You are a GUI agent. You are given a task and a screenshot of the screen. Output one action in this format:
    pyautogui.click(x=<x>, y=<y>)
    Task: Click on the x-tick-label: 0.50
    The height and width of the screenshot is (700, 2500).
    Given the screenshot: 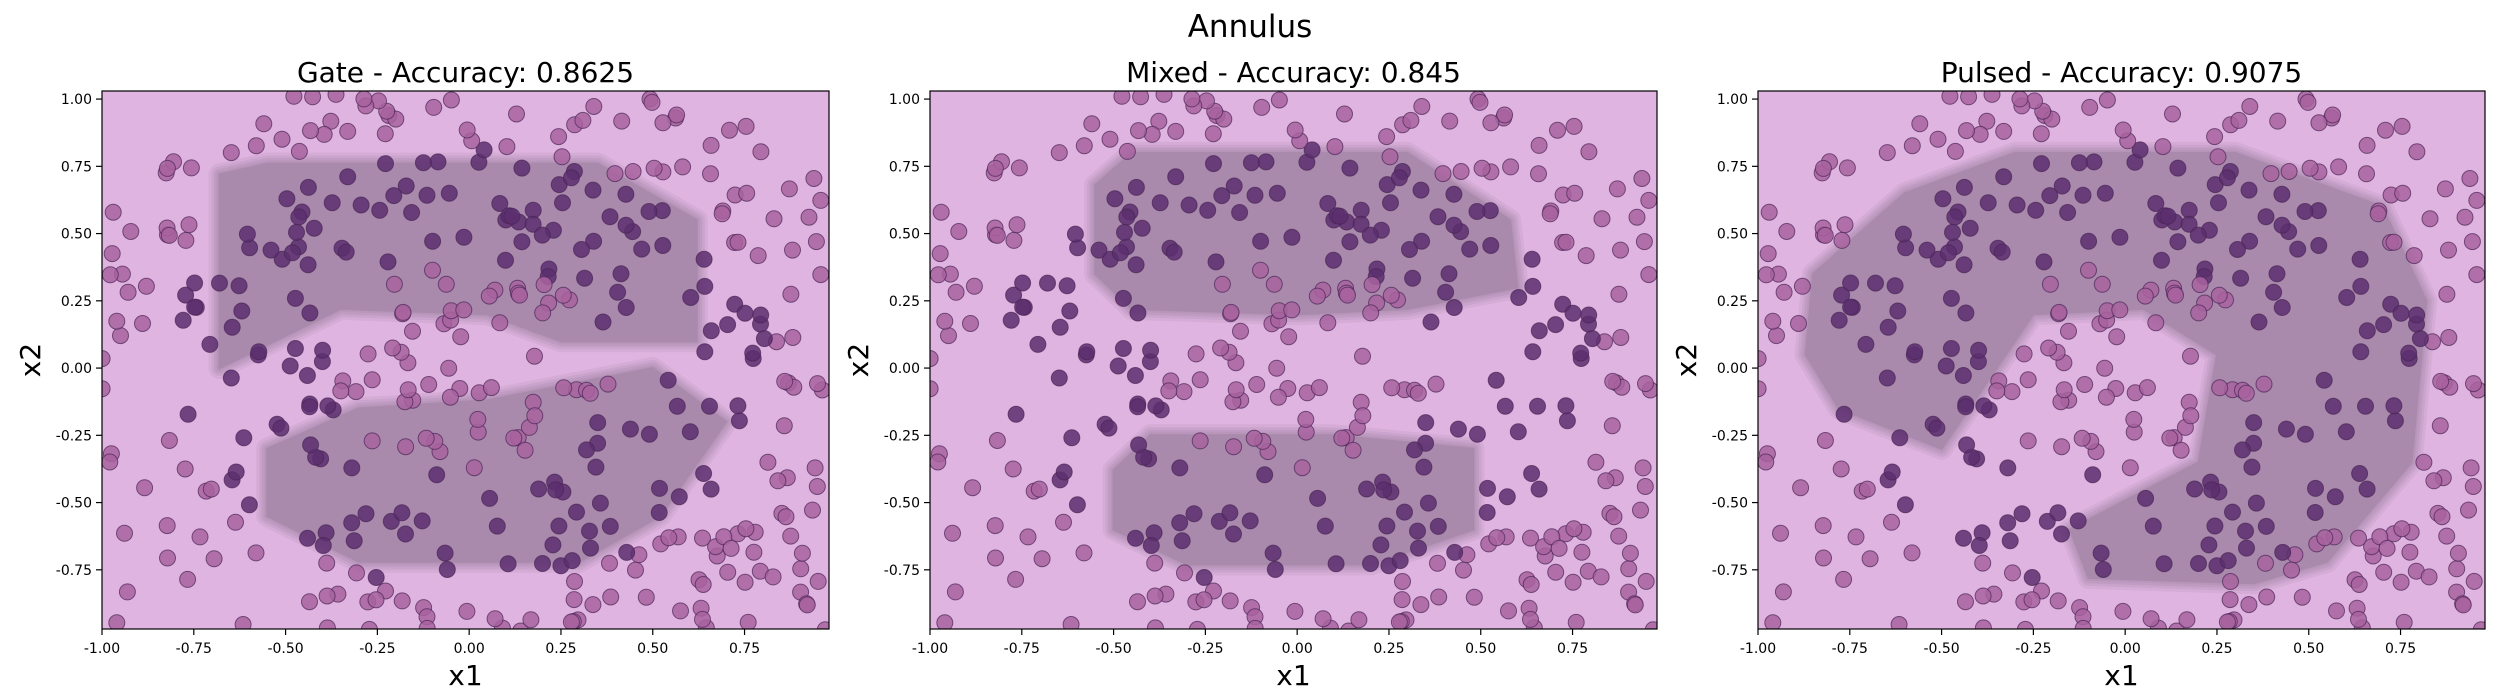 What is the action you would take?
    pyautogui.click(x=2308, y=649)
    